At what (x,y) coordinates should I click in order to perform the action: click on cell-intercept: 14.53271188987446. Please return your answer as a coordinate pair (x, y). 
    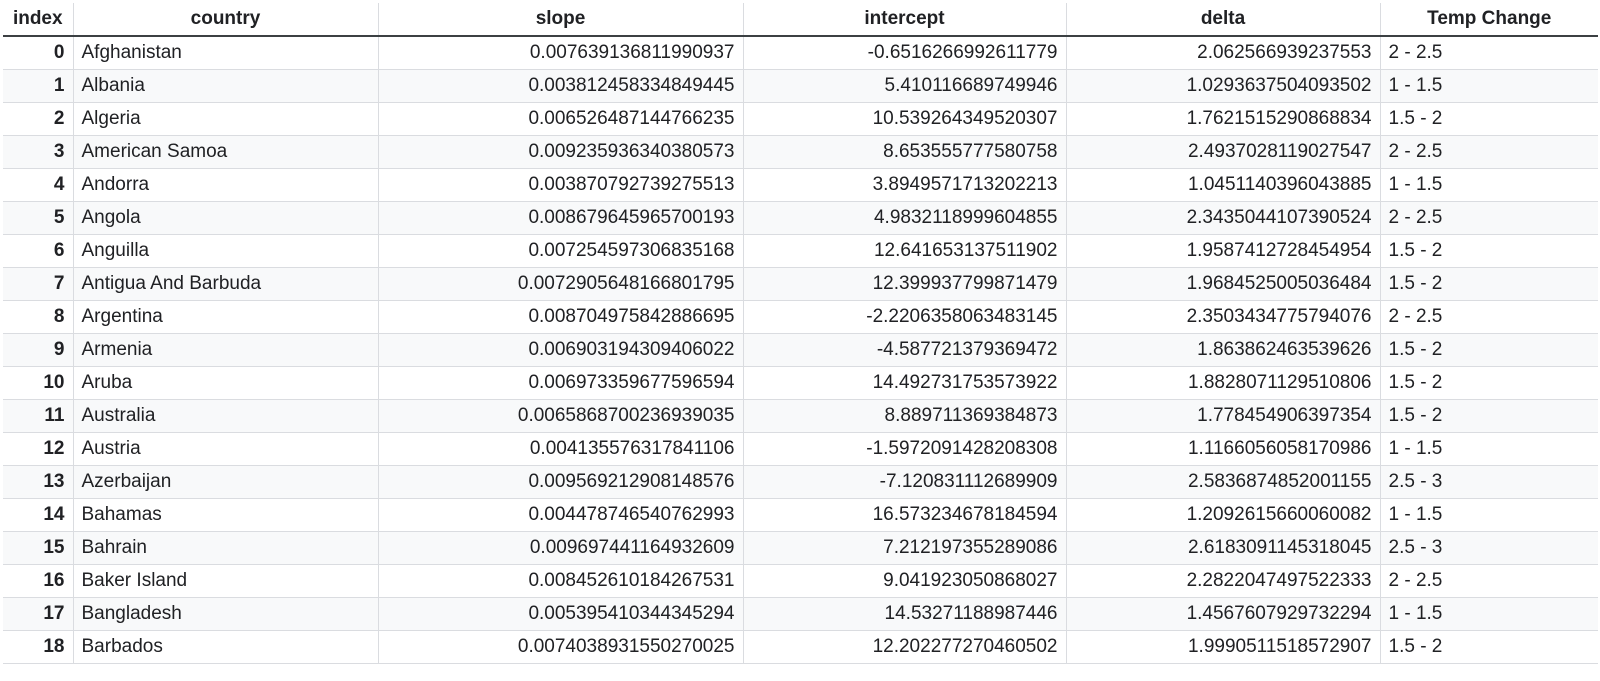
    Looking at the image, I should click on (905, 614).